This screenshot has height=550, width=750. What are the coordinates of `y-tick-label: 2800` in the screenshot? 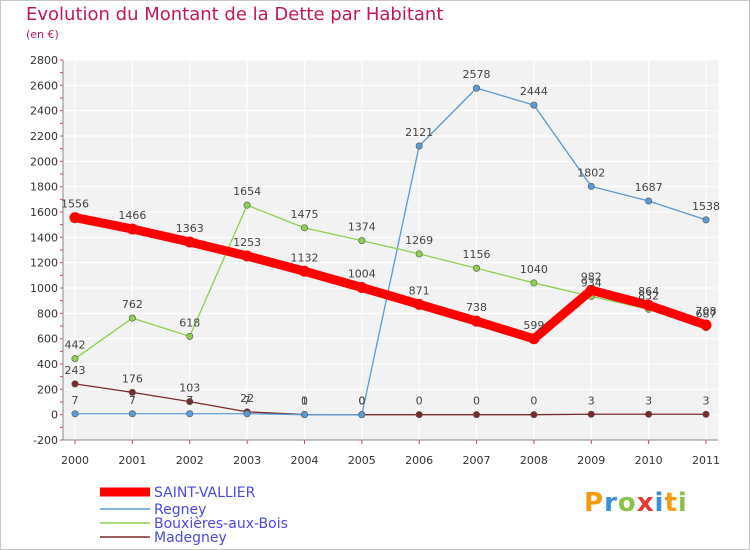 It's located at (44, 60).